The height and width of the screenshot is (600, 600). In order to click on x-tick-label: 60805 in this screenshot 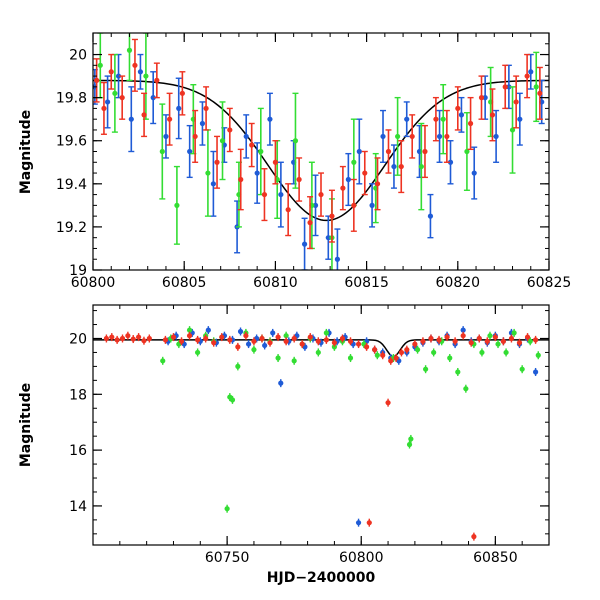, I will do `click(184, 283)`.